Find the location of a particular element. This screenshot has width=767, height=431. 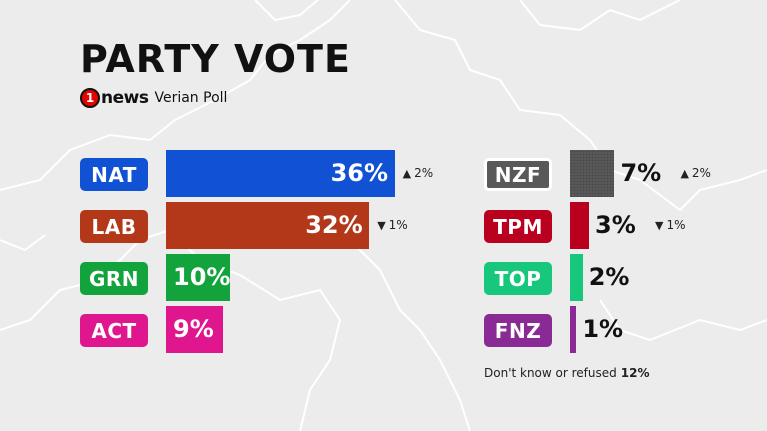

party-label-nat: NAT is located at coordinates (114, 174).